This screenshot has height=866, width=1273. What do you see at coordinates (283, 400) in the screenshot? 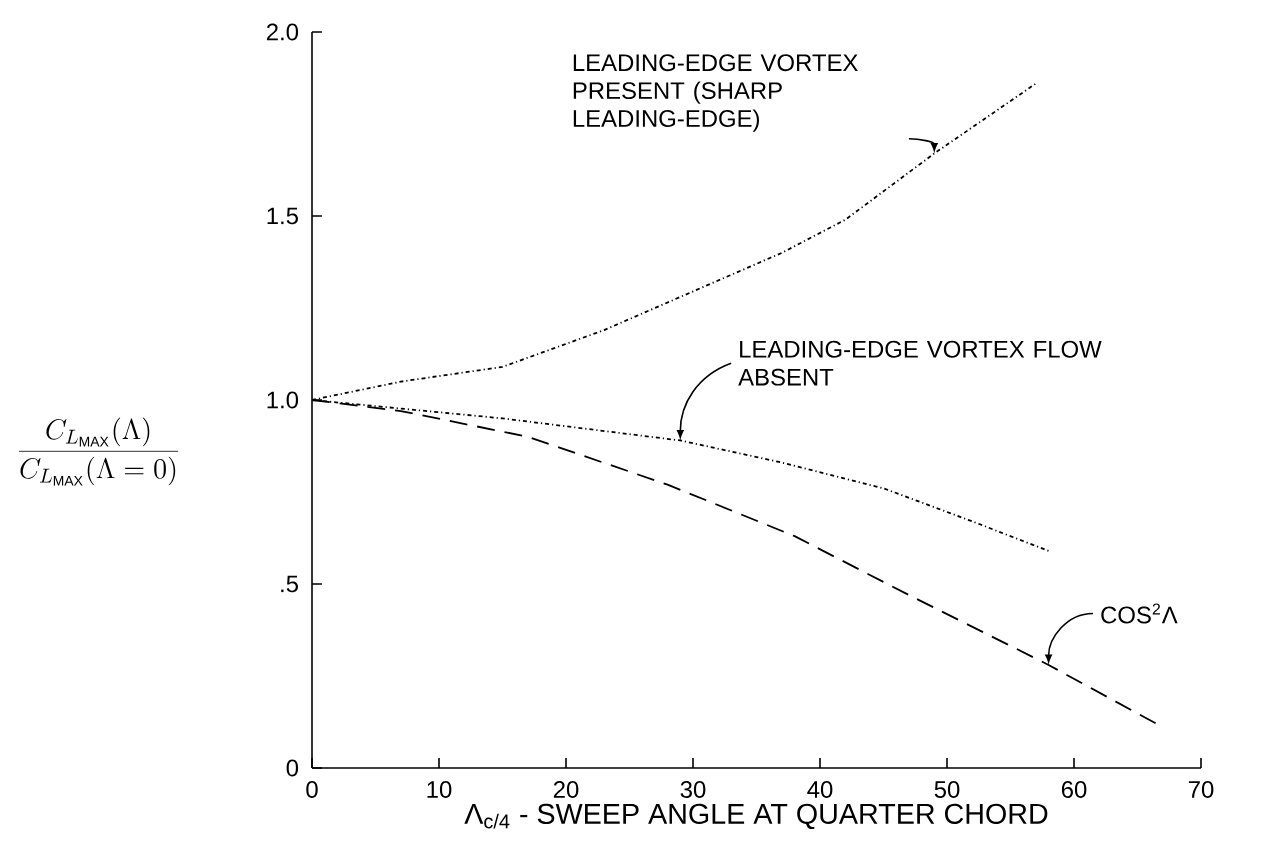
I see `y-tick-label: 1.0` at bounding box center [283, 400].